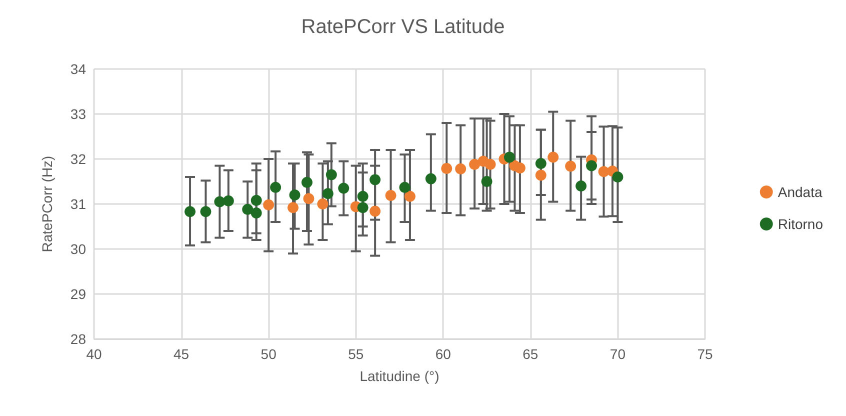  Describe the element at coordinates (78, 159) in the screenshot. I see `y-tick-label: 32` at that location.